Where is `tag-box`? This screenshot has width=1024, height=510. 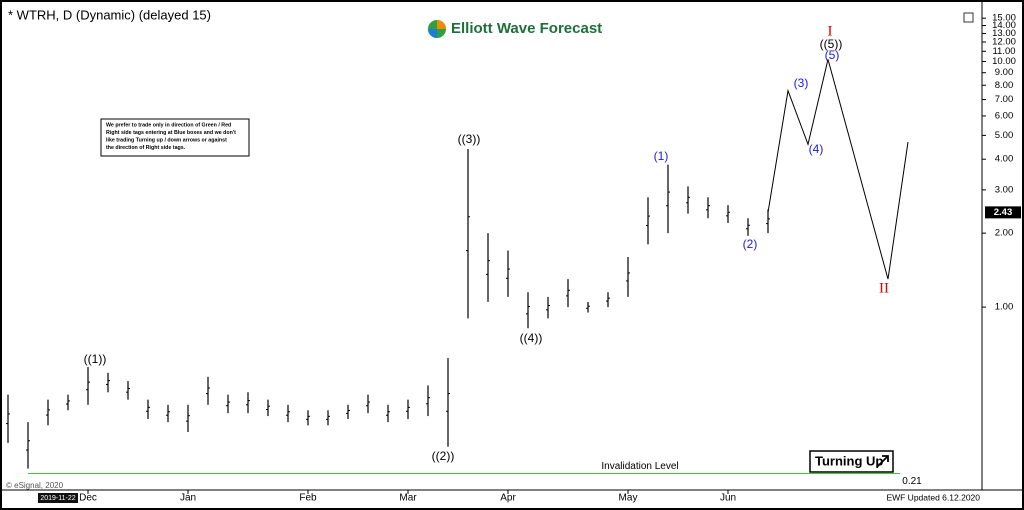
tag-box is located at coordinates (851, 461).